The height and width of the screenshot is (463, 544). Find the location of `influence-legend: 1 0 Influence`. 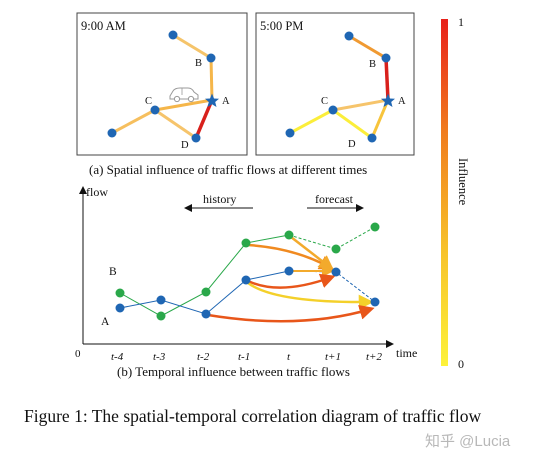

influence-legend: 1 0 Influence is located at coordinates (455, 193).